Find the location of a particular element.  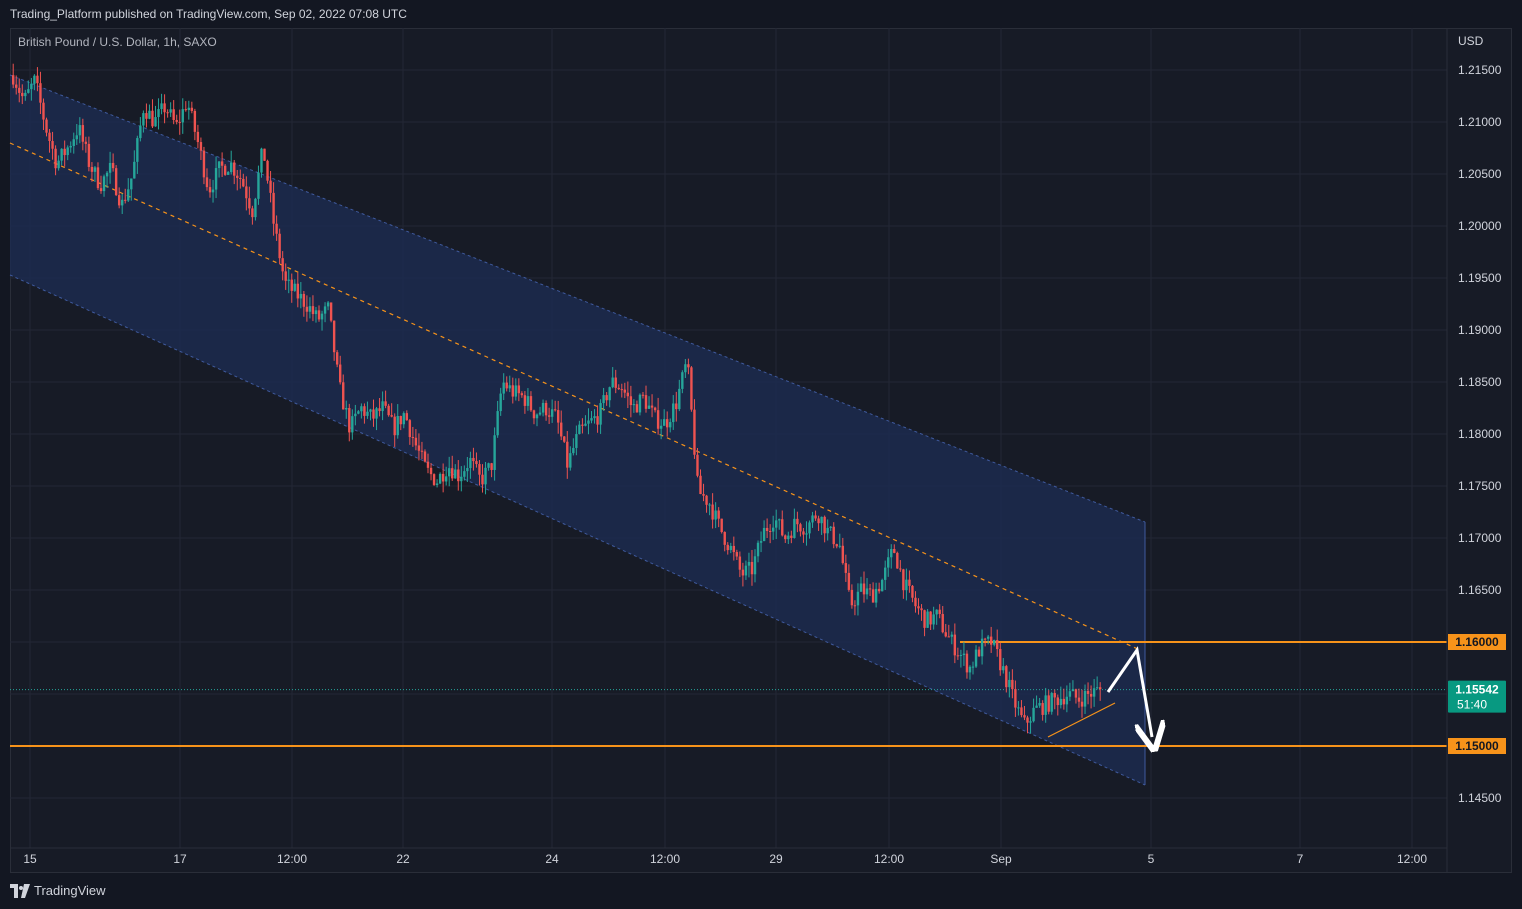

y-tick-label: 1.21500 is located at coordinates (1480, 70).